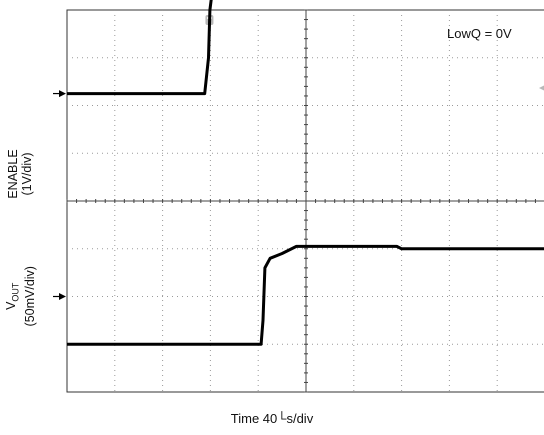 The height and width of the screenshot is (435, 544). I want to click on lowq-annotation: LowQ = 0V, so click(479, 33).